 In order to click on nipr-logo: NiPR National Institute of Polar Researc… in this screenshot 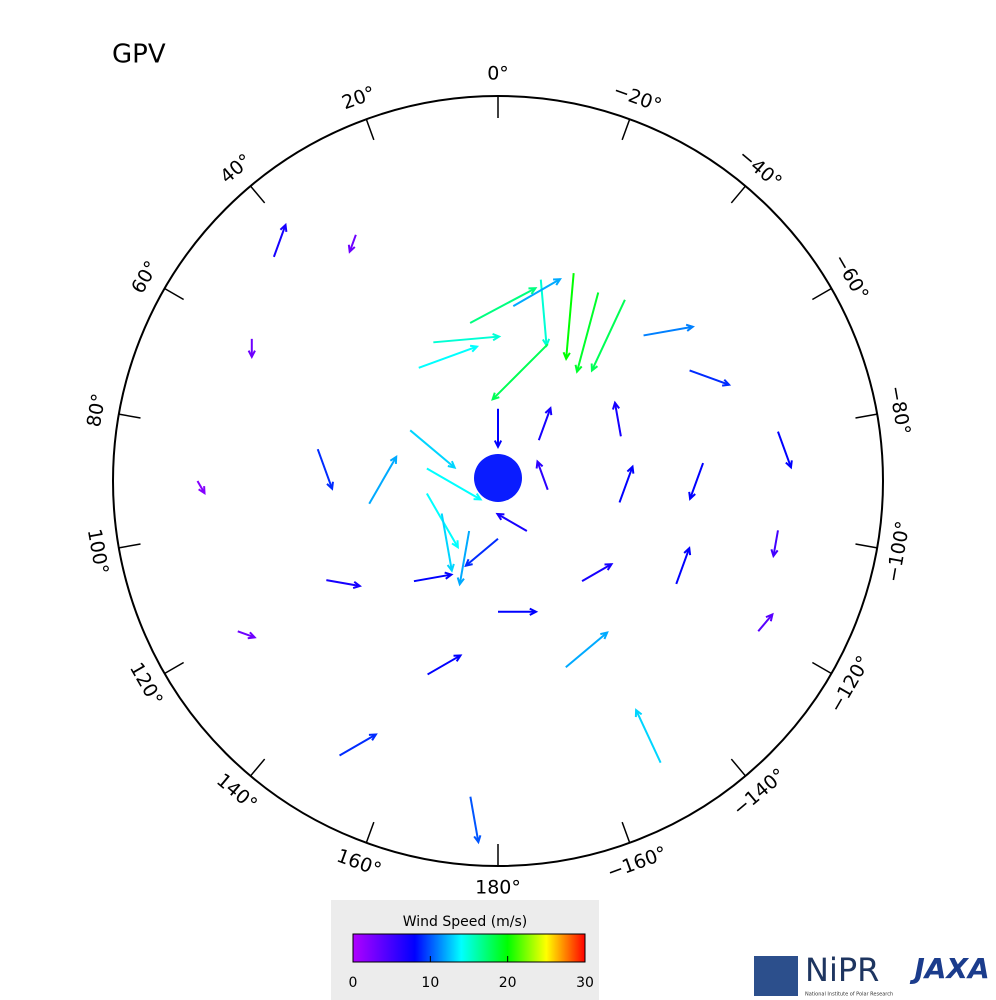, I will do `click(823, 974)`.